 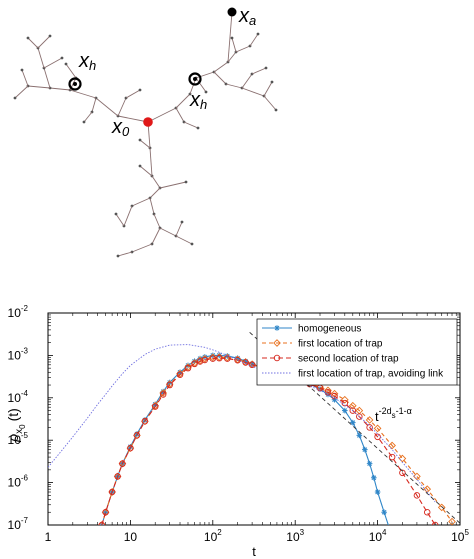 What do you see at coordinates (120, 127) in the screenshot?
I see `label-x0: x0` at bounding box center [120, 127].